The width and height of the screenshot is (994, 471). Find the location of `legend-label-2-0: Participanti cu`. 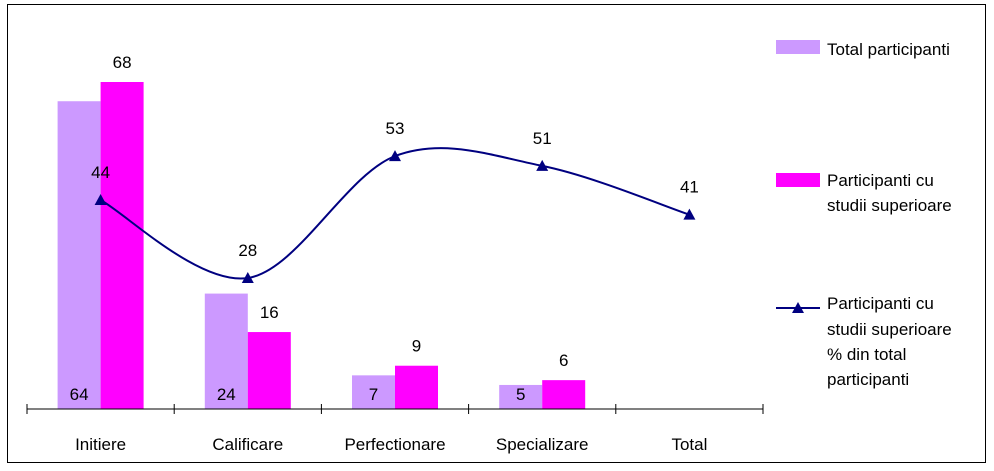

legend-label-2-0: Participanti cu is located at coordinates (880, 303).